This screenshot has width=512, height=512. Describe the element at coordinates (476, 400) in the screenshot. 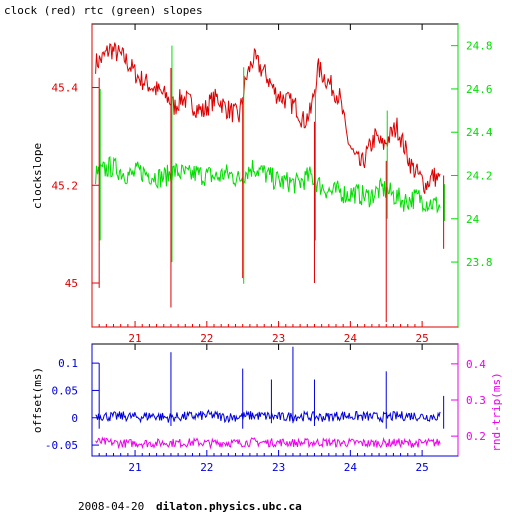

I see `right-tick-label: 0.3` at that location.